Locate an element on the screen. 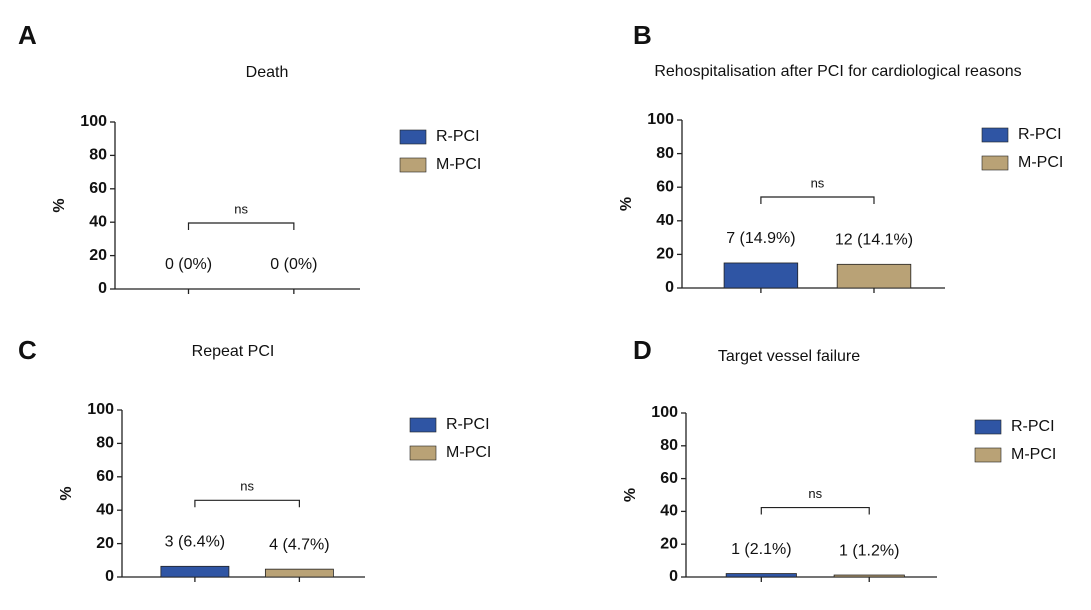  chart-title: Repeat PCI is located at coordinates (233, 351).